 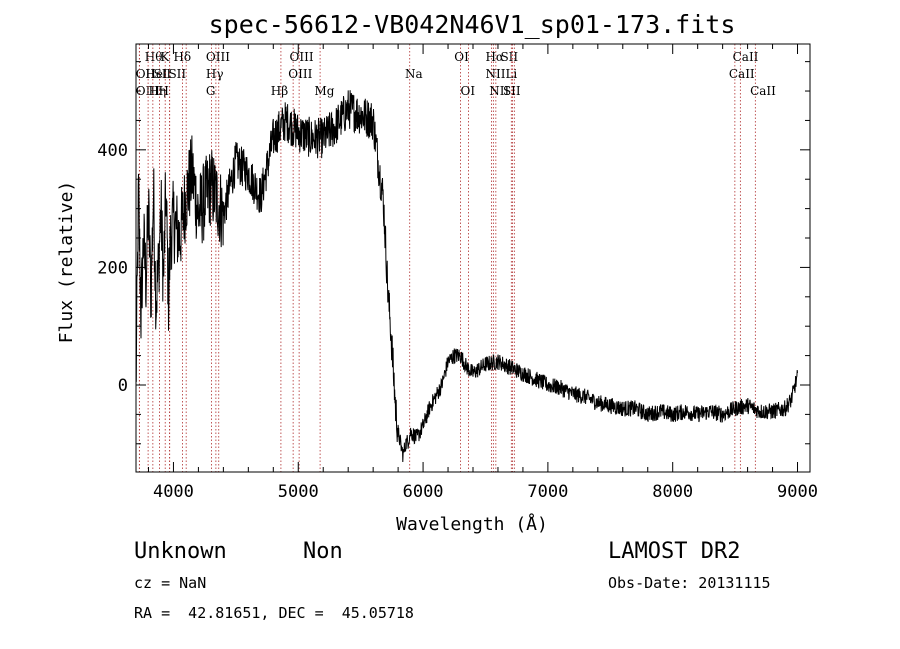 What do you see at coordinates (472, 524) in the screenshot?
I see `x-axis-label: Wavelength (Å)` at bounding box center [472, 524].